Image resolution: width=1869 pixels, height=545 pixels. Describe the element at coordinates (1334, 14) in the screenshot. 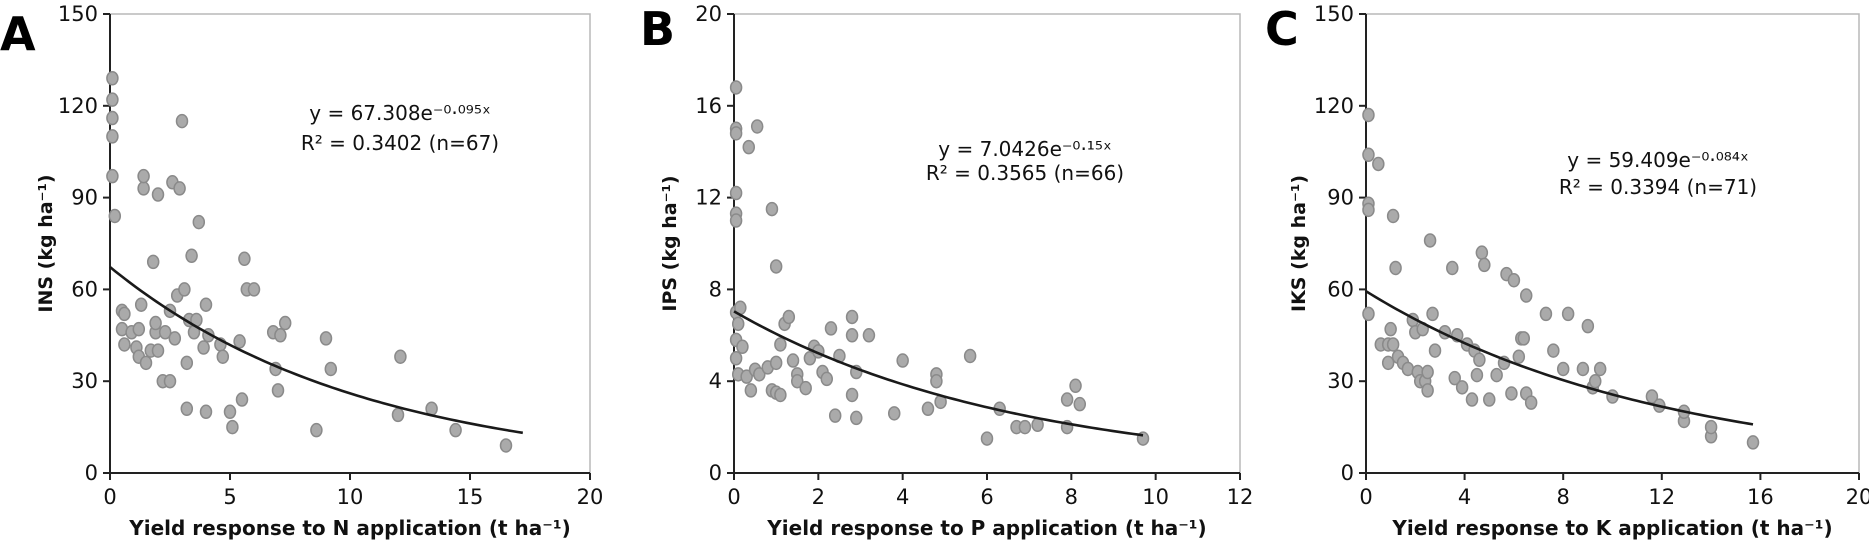

I see `y-tick-label: 150` at that location.